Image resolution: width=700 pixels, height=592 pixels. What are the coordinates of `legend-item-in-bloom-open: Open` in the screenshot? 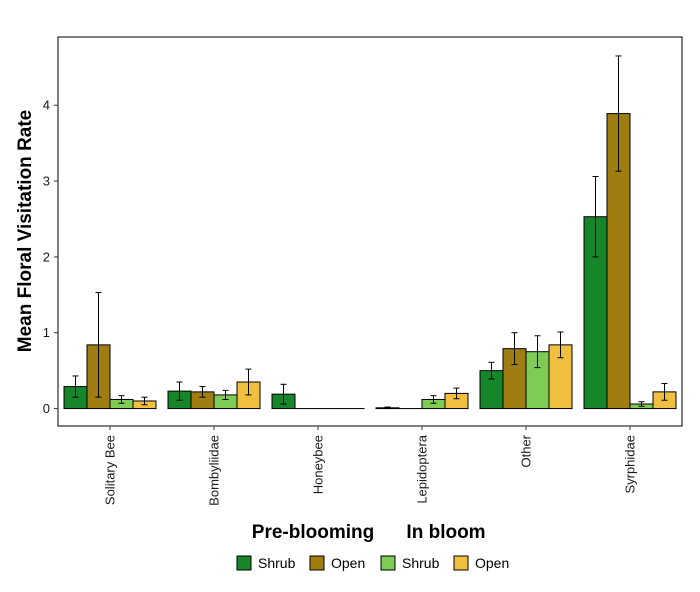 It's located at (481, 563).